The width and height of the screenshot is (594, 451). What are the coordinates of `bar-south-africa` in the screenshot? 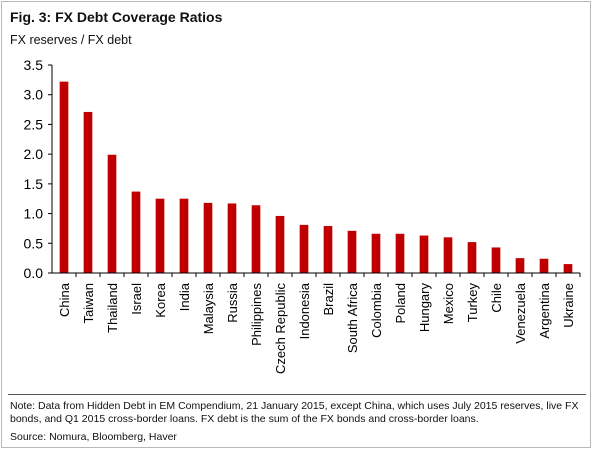 It's located at (352, 251).